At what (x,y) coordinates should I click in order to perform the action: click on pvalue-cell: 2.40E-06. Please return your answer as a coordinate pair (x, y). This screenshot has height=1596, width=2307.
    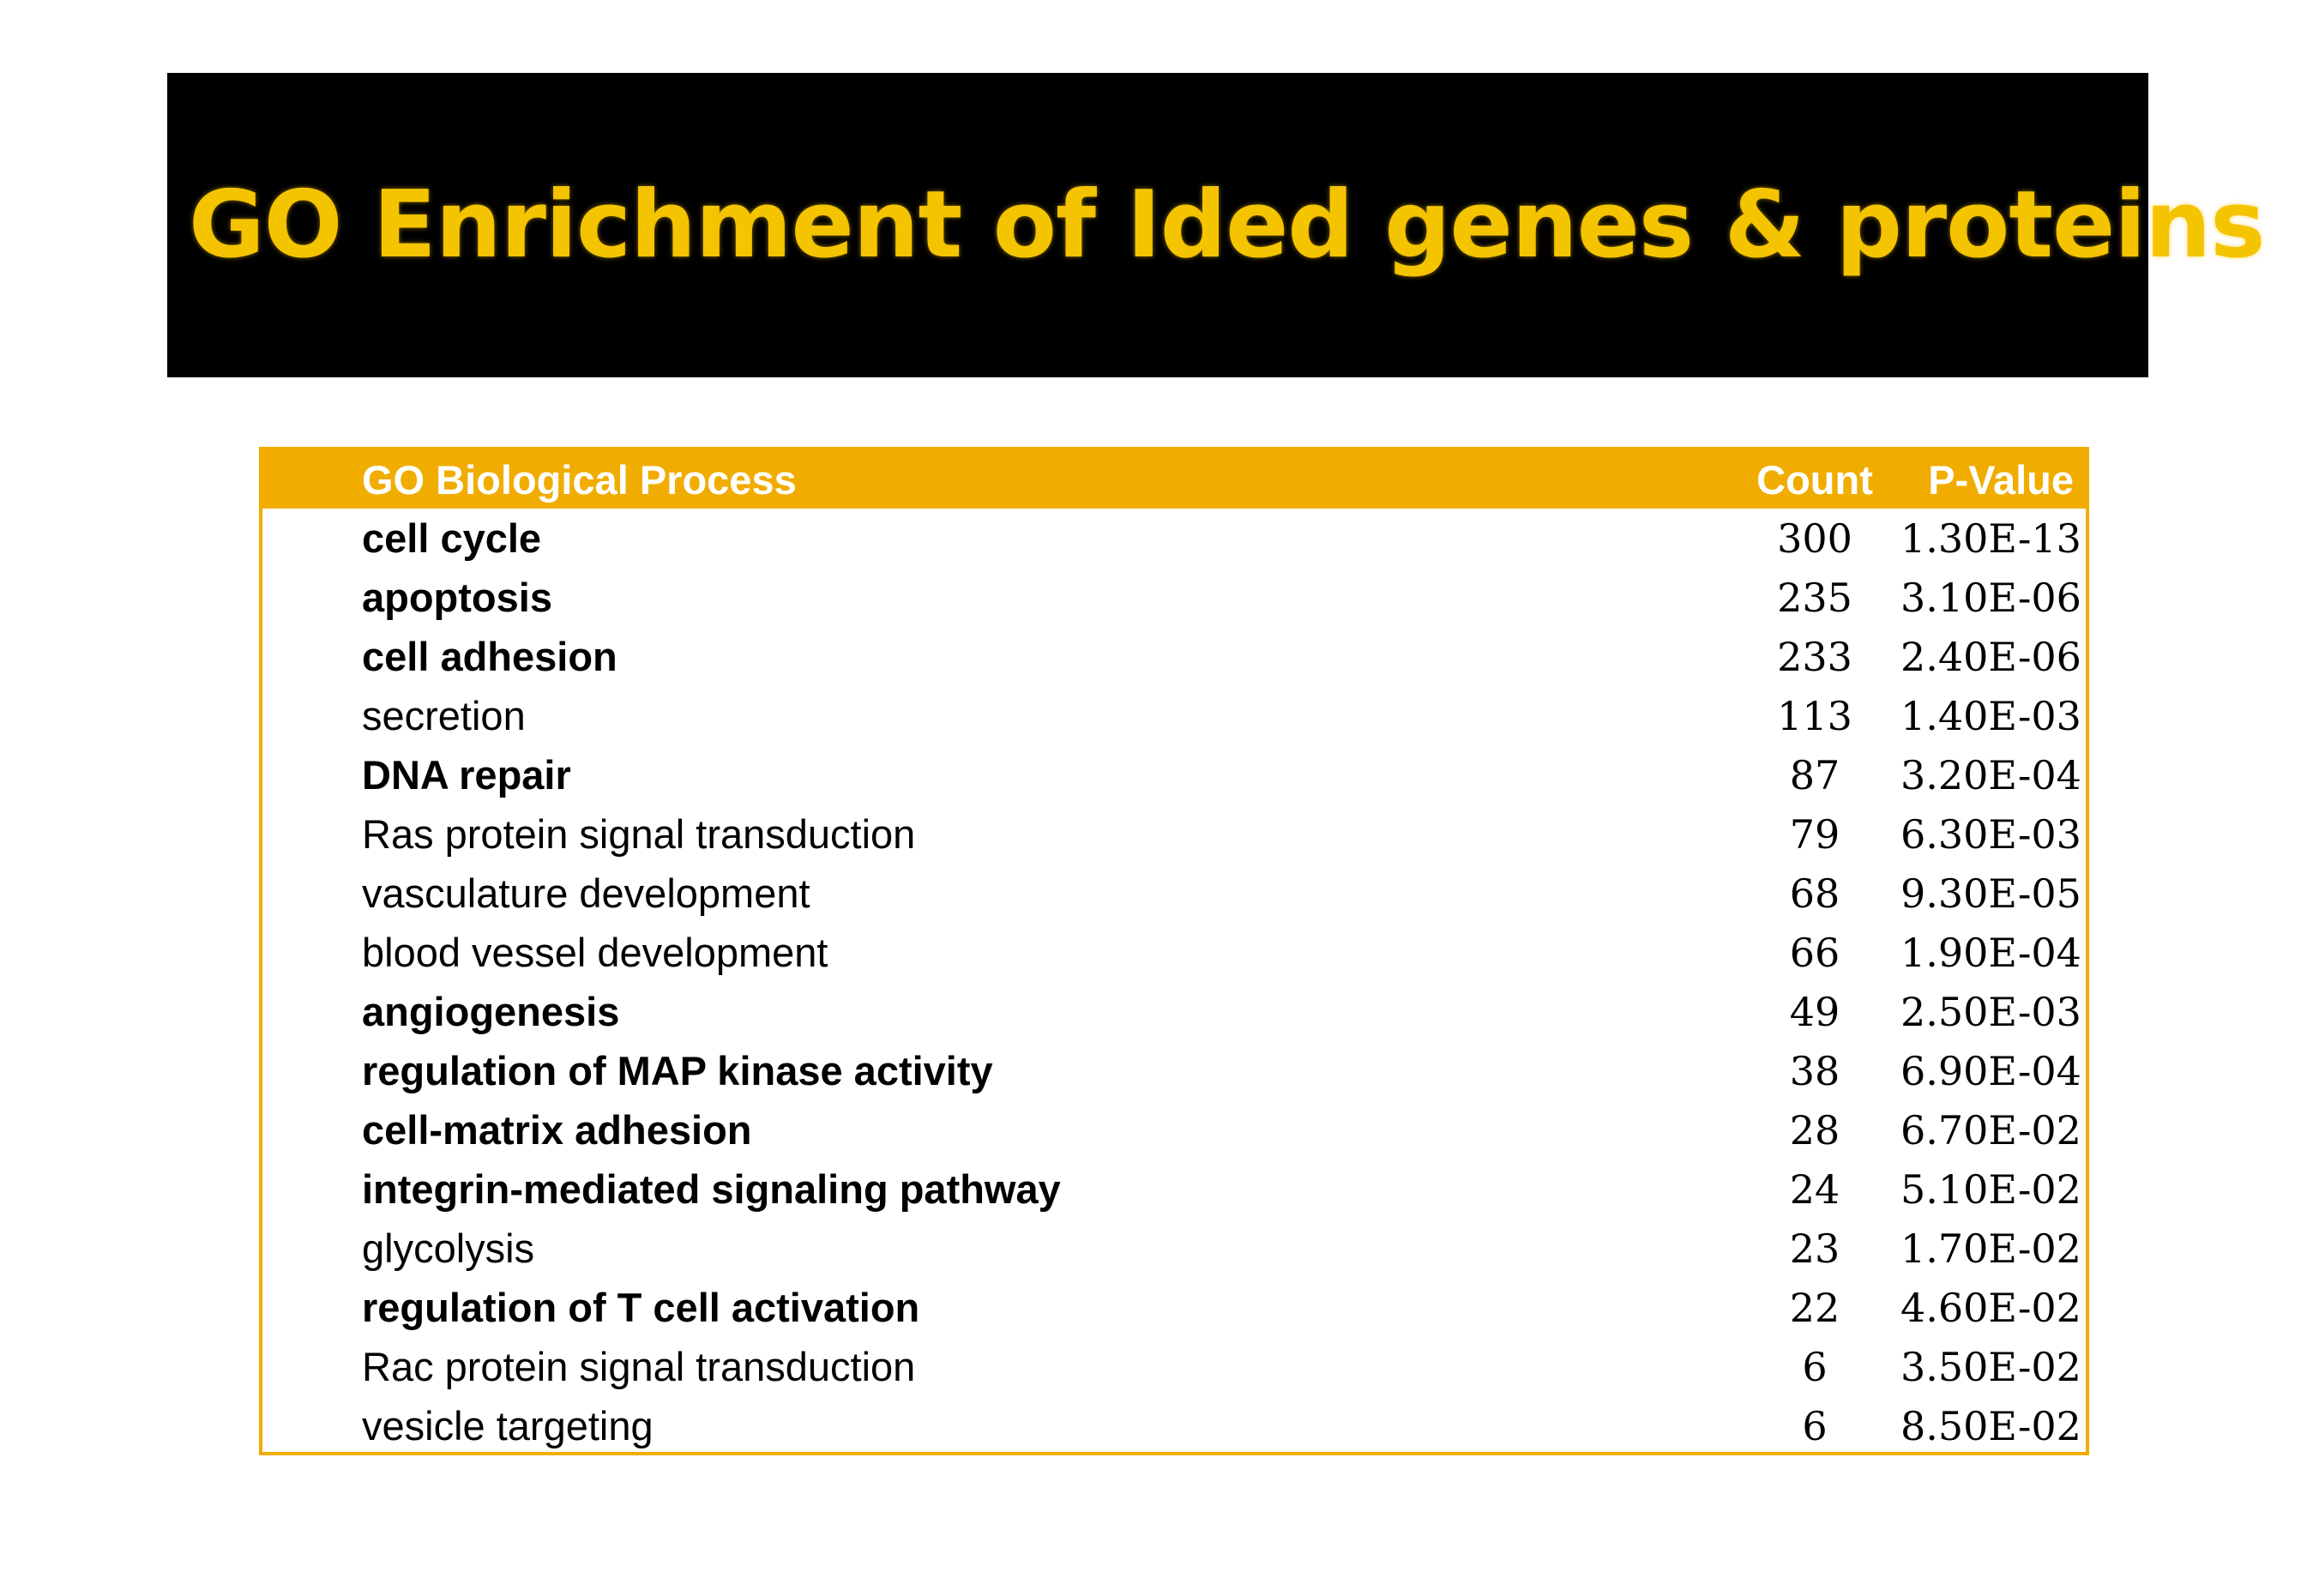
    Looking at the image, I should click on (1990, 656).